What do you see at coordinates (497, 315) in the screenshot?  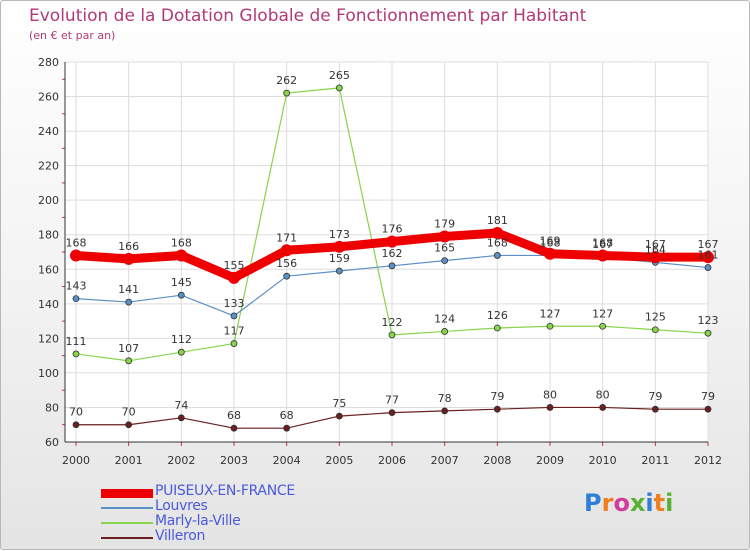 I see `data-label: 126` at bounding box center [497, 315].